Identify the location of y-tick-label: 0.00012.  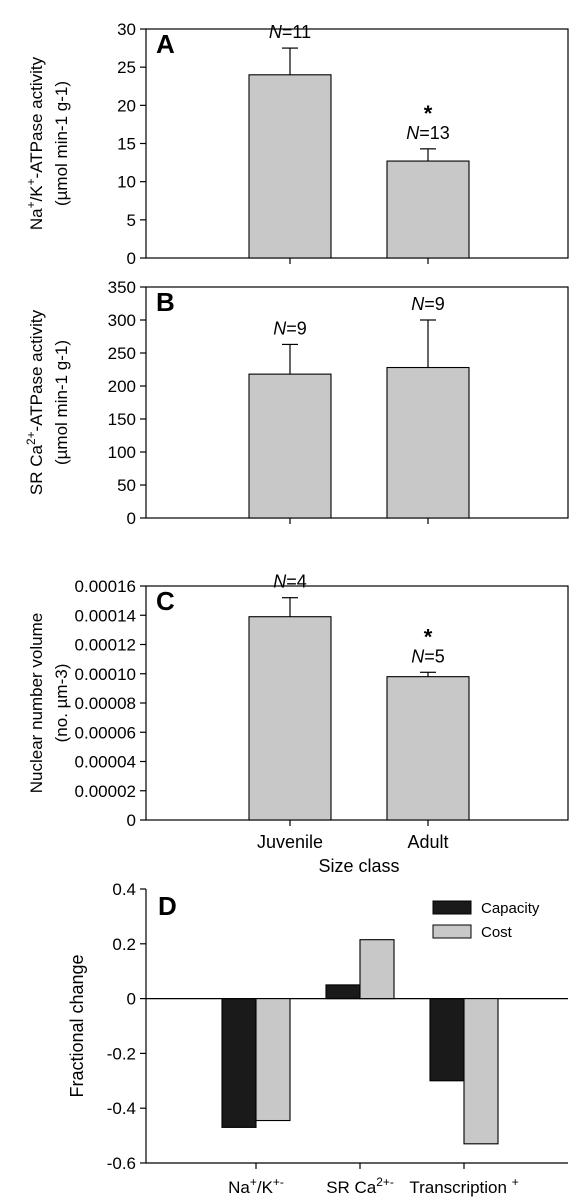
(105, 645).